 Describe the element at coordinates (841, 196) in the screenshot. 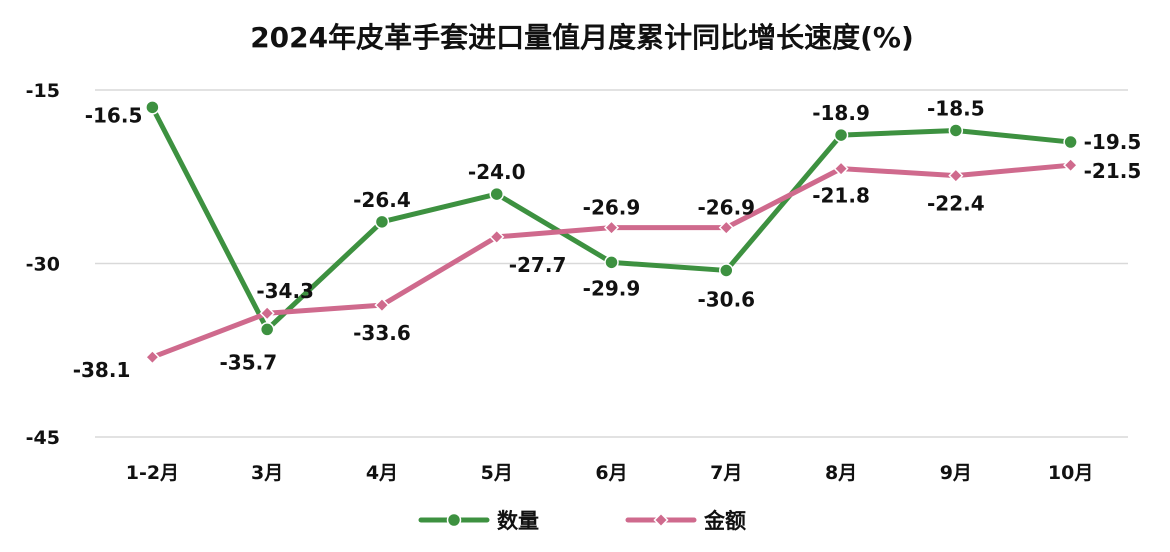

I see `data-label-amount: -21.8` at that location.